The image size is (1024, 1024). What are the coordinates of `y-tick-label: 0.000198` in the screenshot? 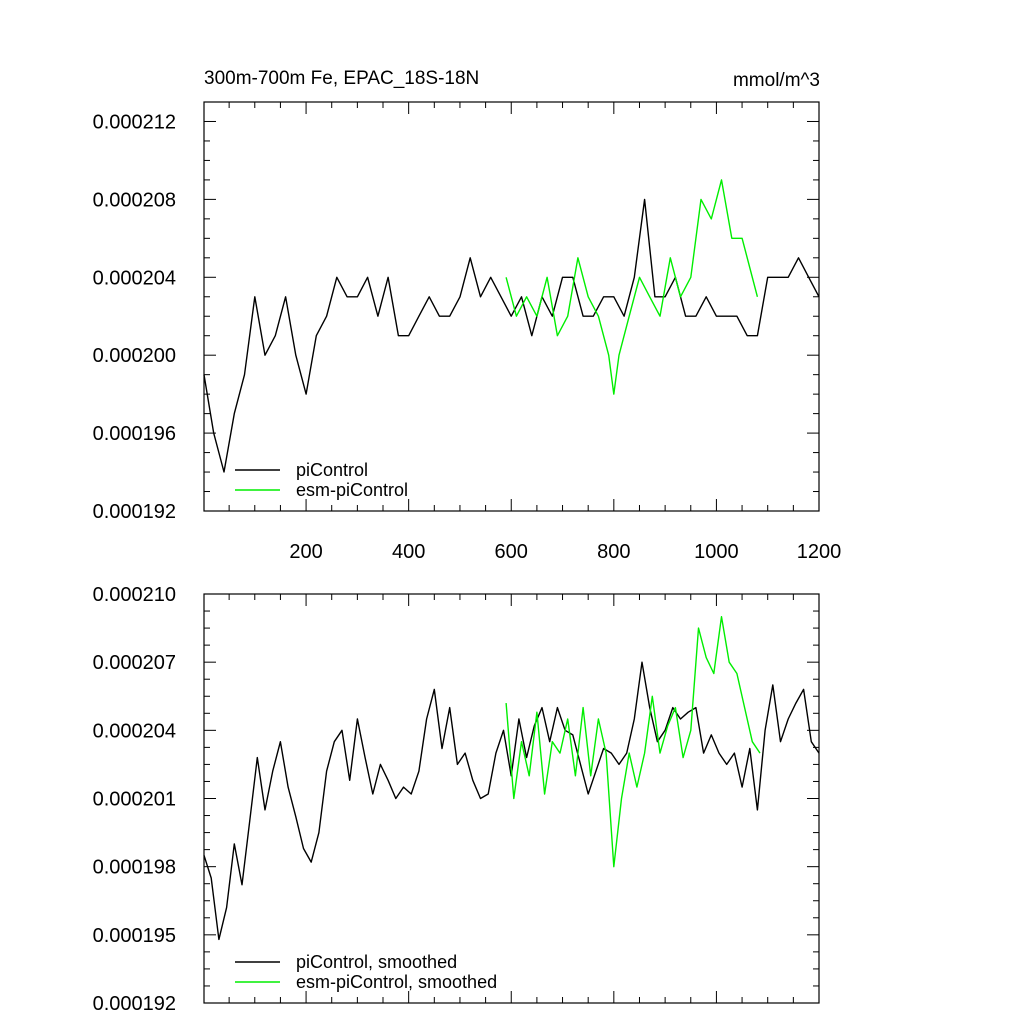 It's located at (134, 868).